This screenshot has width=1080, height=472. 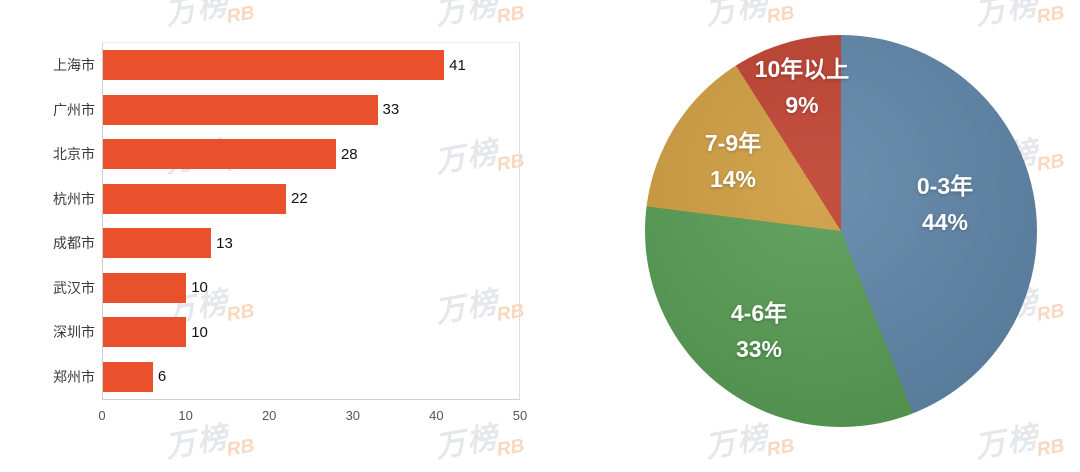 What do you see at coordinates (733, 179) in the screenshot?
I see `pie-slice-value: 14%` at bounding box center [733, 179].